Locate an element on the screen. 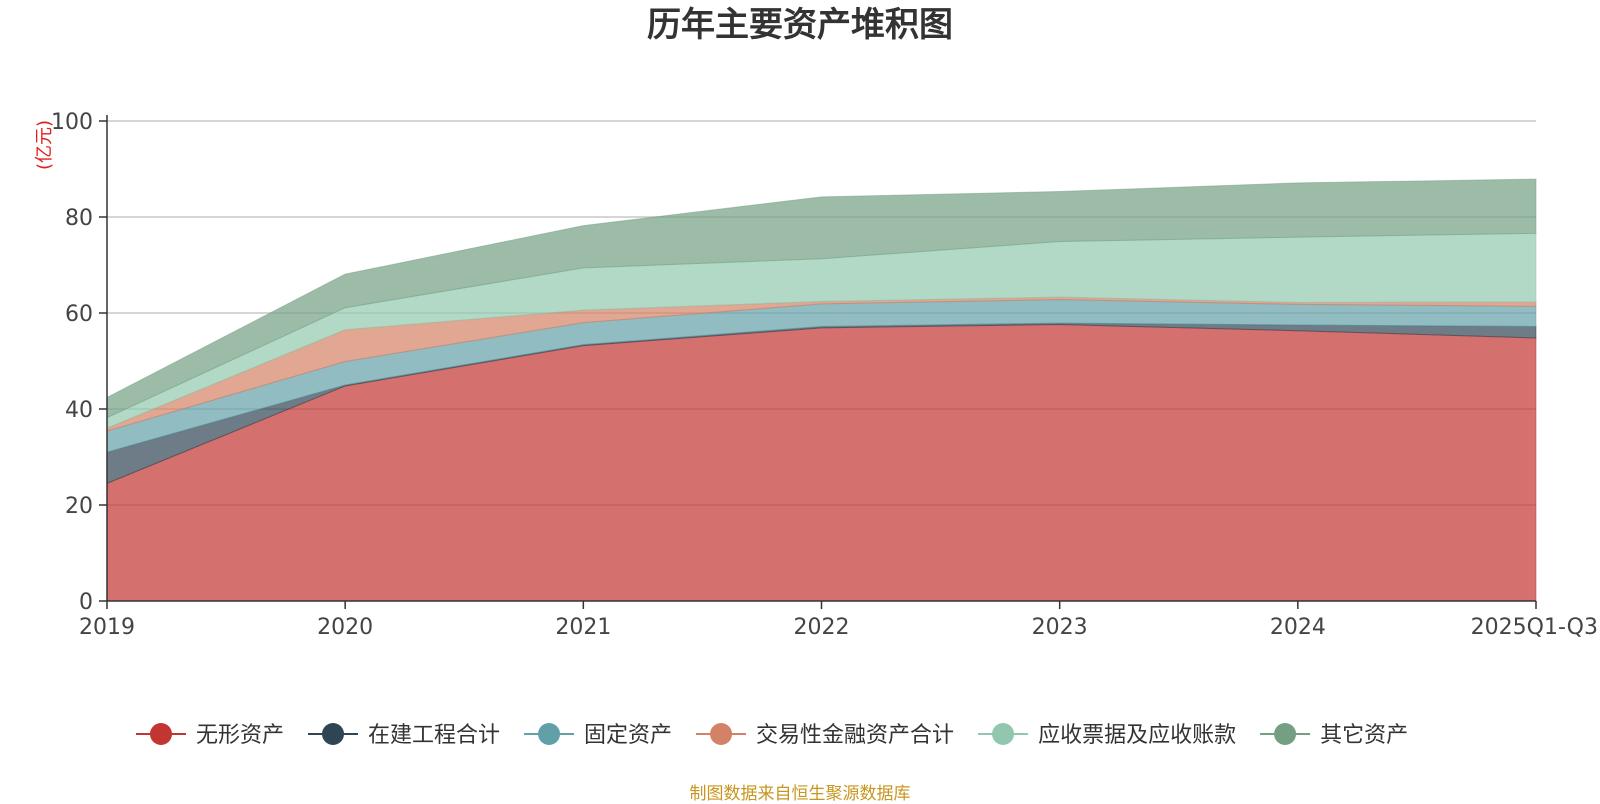 This screenshot has width=1600, height=804. x-axis-ticks: 2019 2020 2021 2022 2023 2024 2025Q1-Q3 is located at coordinates (838, 620).